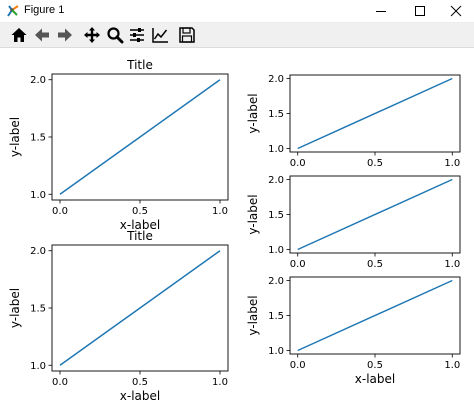  I want to click on back-arrow-icon, so click(42, 35).